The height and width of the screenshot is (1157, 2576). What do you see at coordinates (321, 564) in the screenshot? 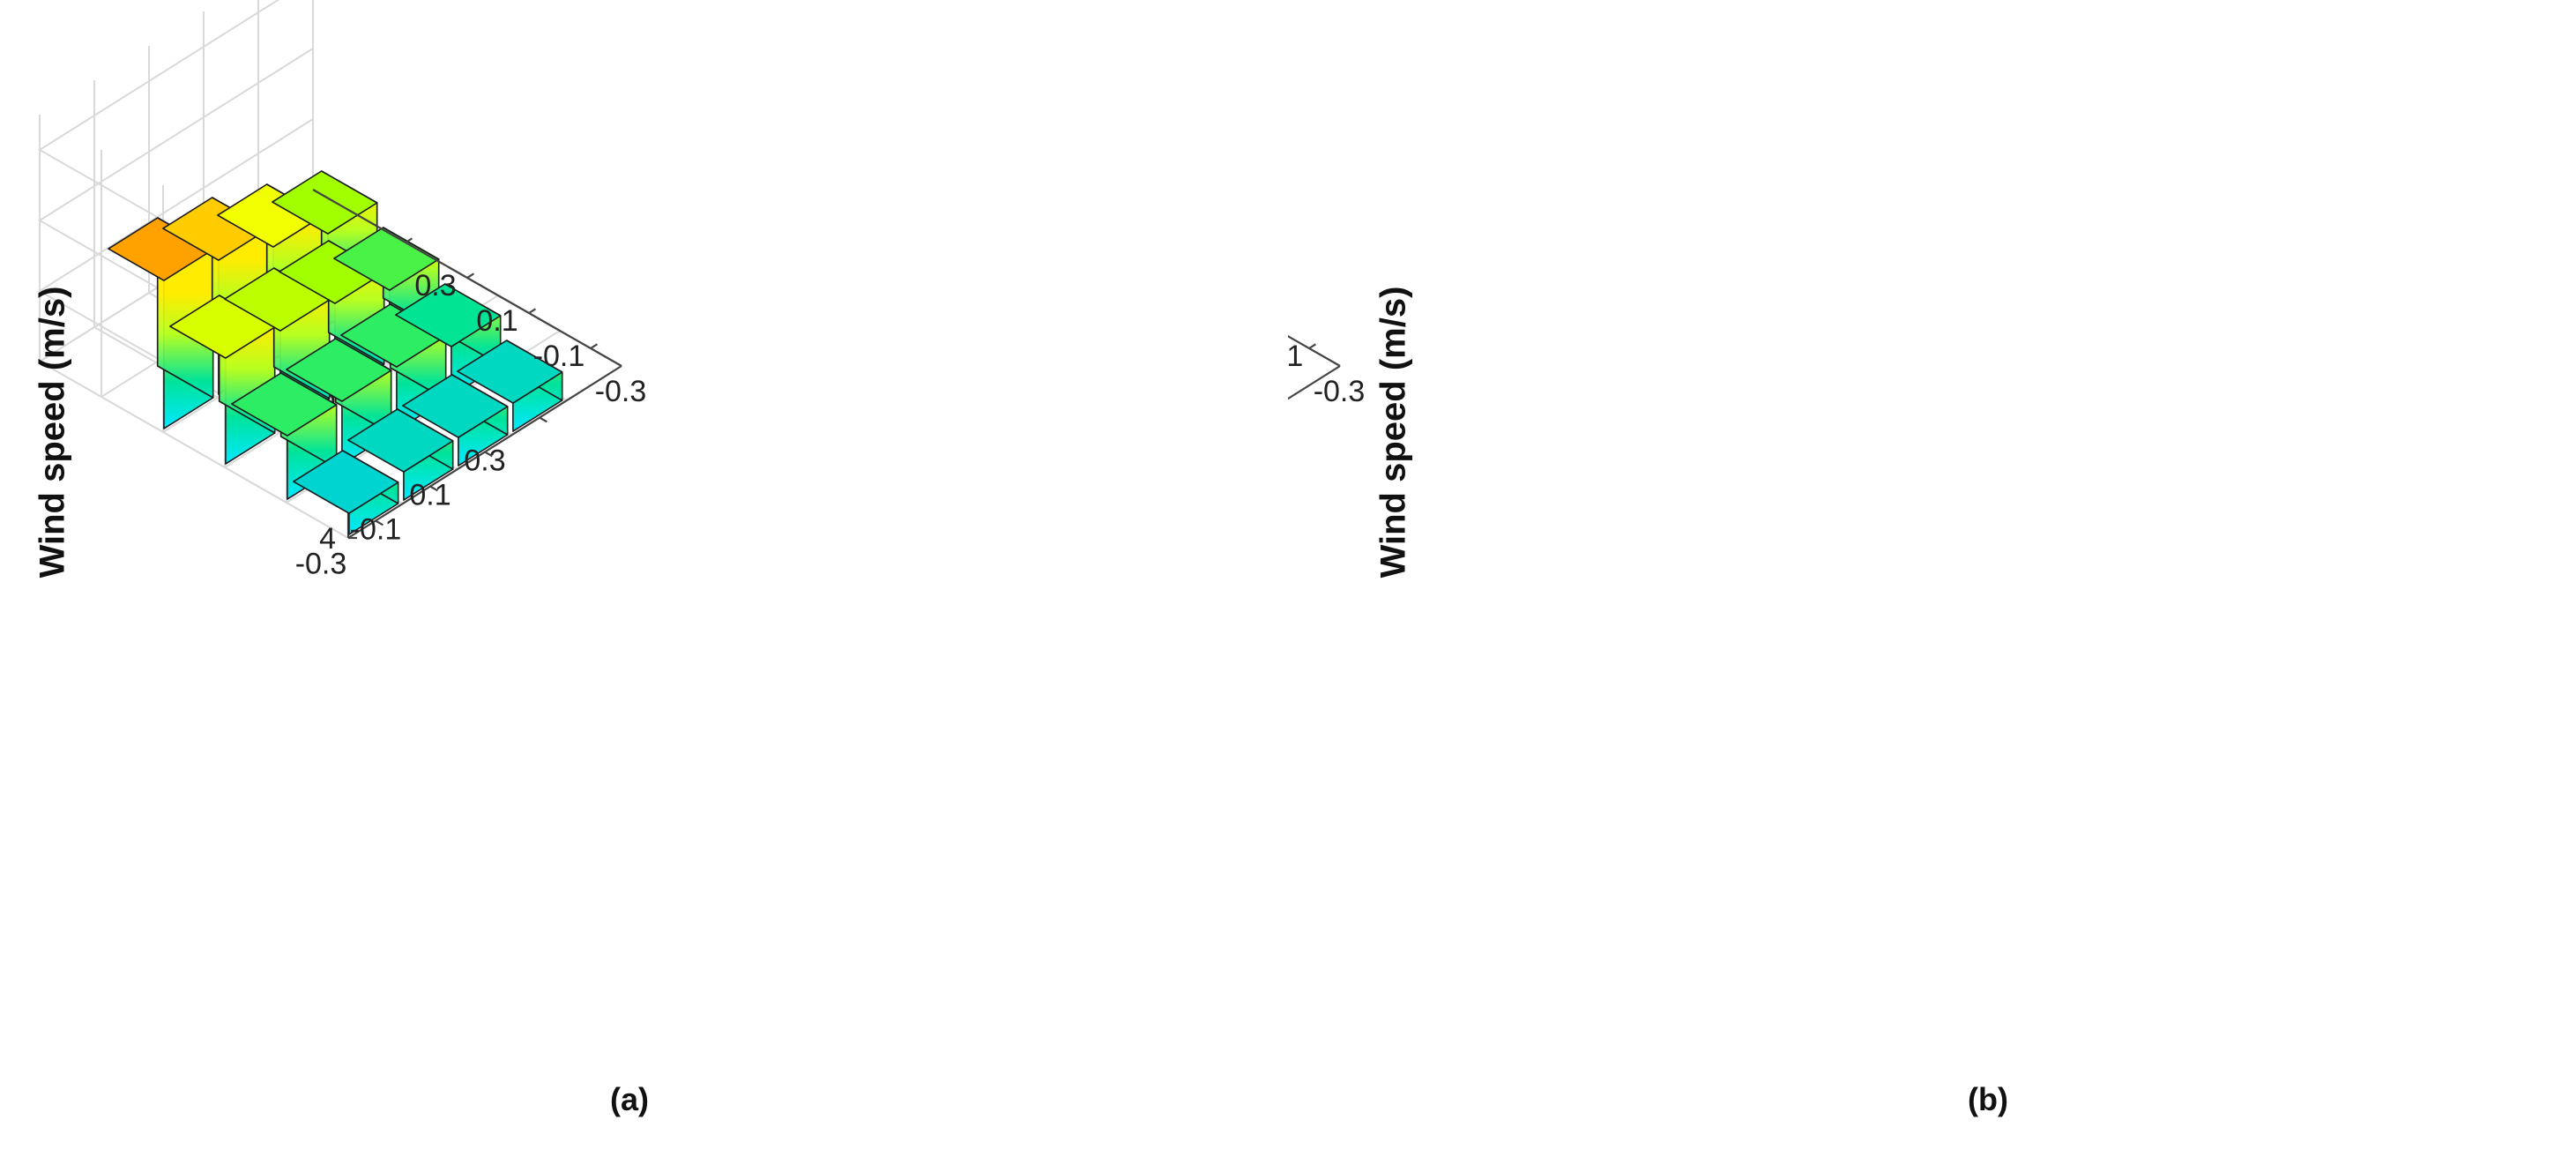
I see `x-tick-label: -0.3` at bounding box center [321, 564].